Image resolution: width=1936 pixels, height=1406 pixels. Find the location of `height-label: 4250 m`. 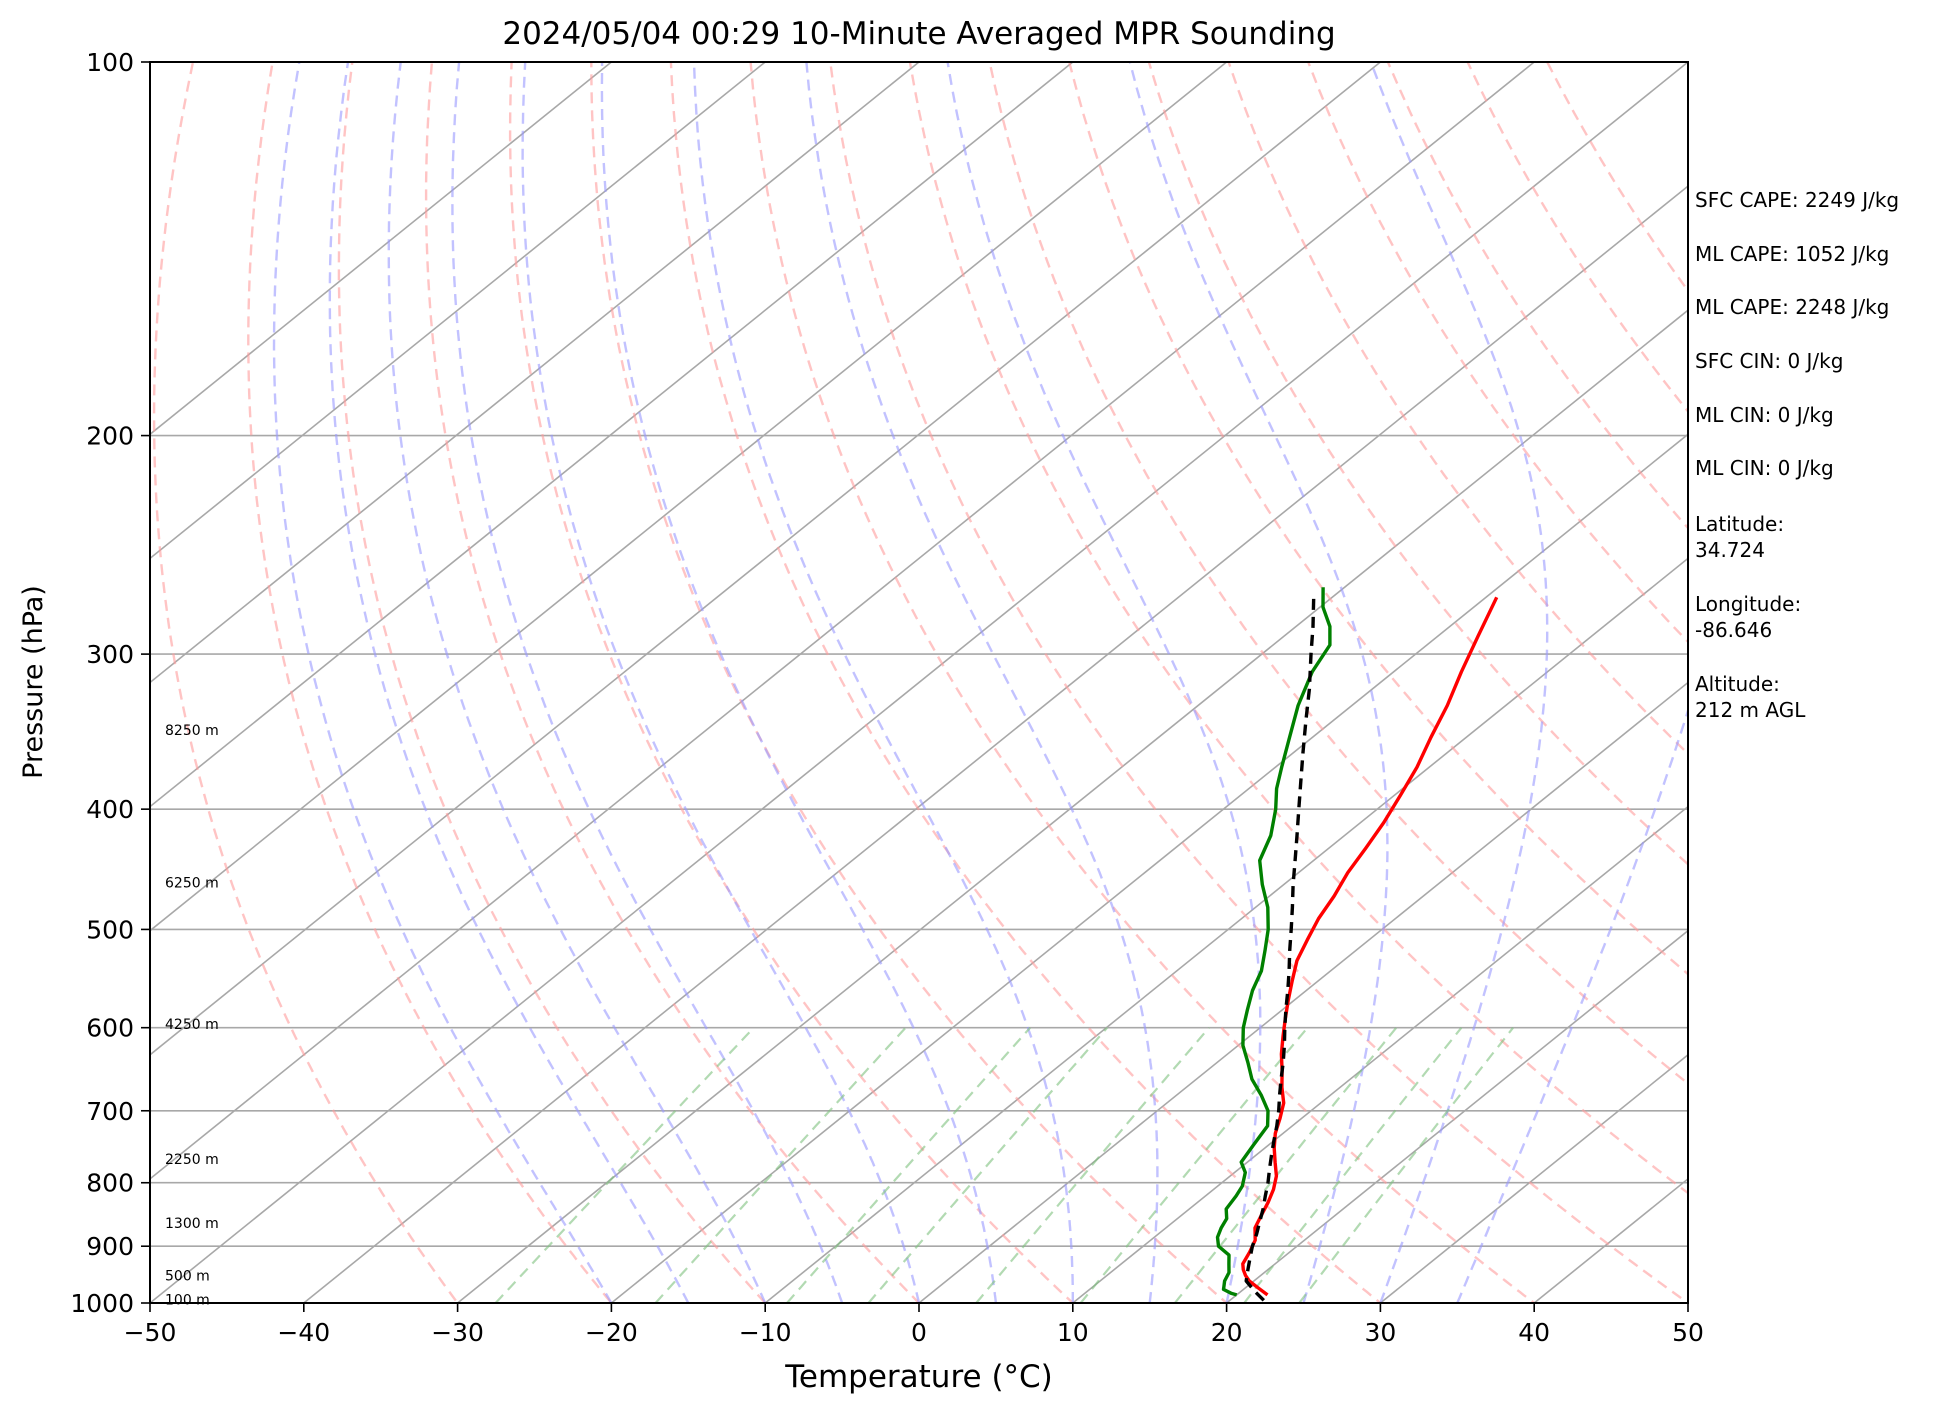

height-label: 4250 m is located at coordinates (192, 1025).